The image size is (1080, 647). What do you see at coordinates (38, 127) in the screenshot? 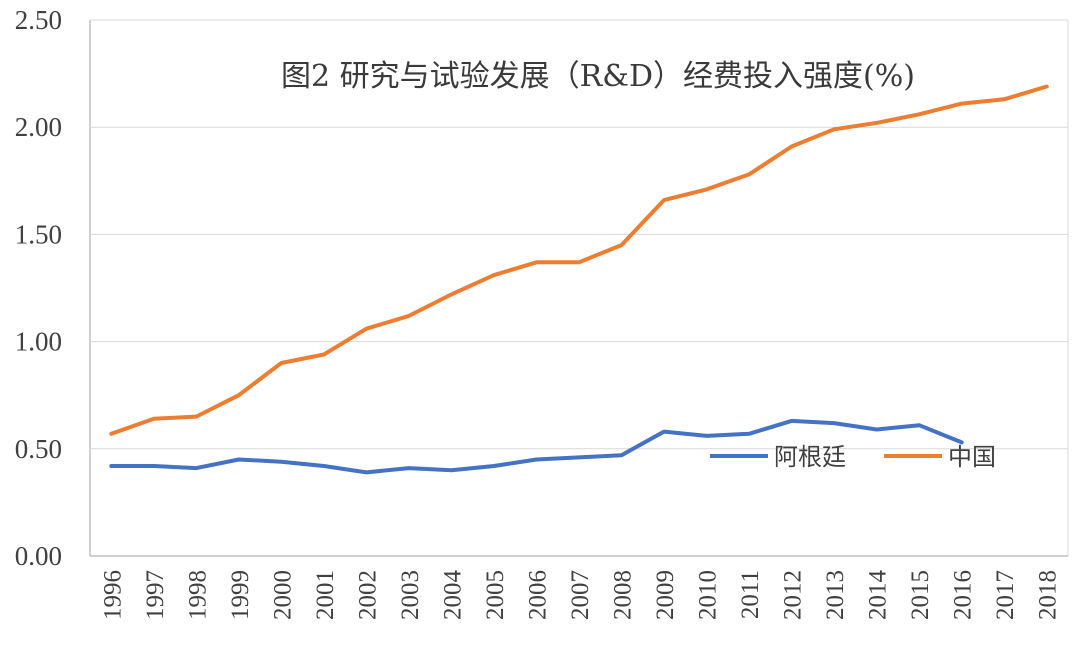
I see `y-tick-label: 2.00` at bounding box center [38, 127].